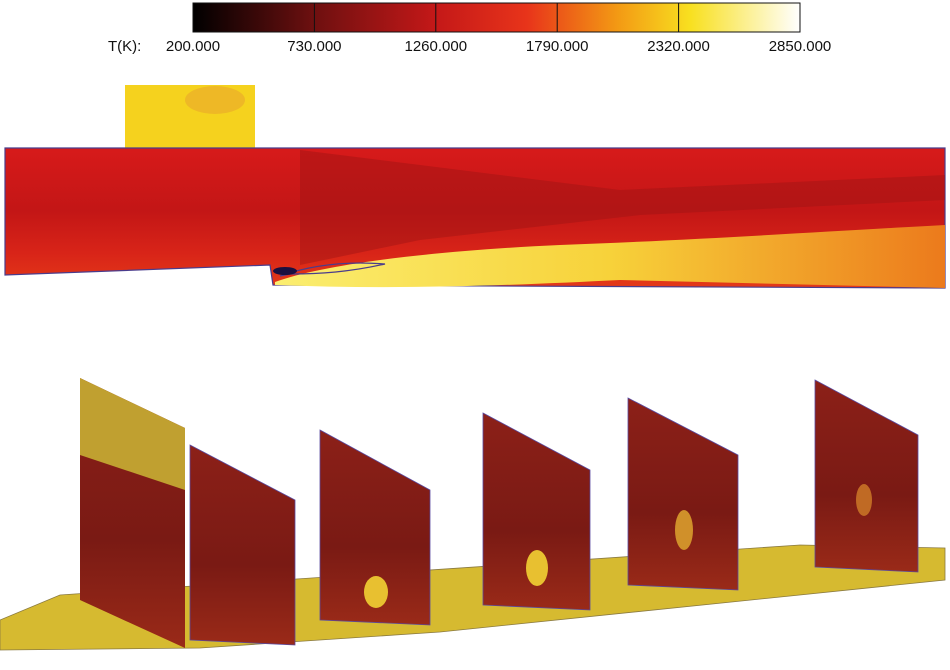  What do you see at coordinates (496, 17) in the screenshot?
I see `colorbar` at bounding box center [496, 17].